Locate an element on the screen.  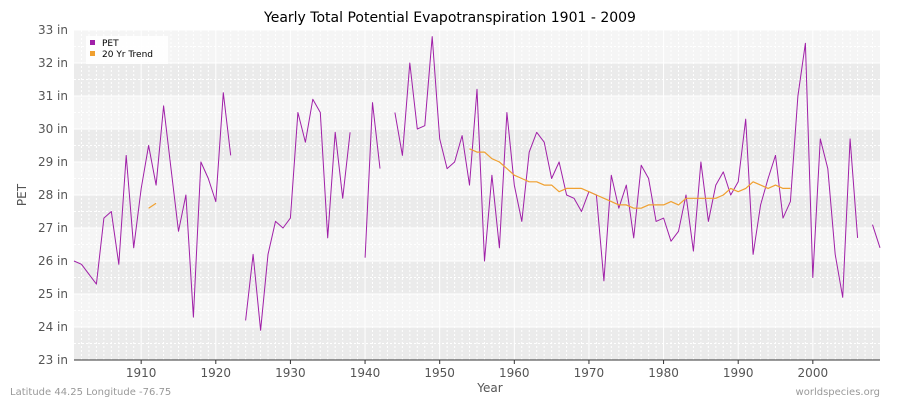
x-tick-label: 1960 is located at coordinates (514, 373).